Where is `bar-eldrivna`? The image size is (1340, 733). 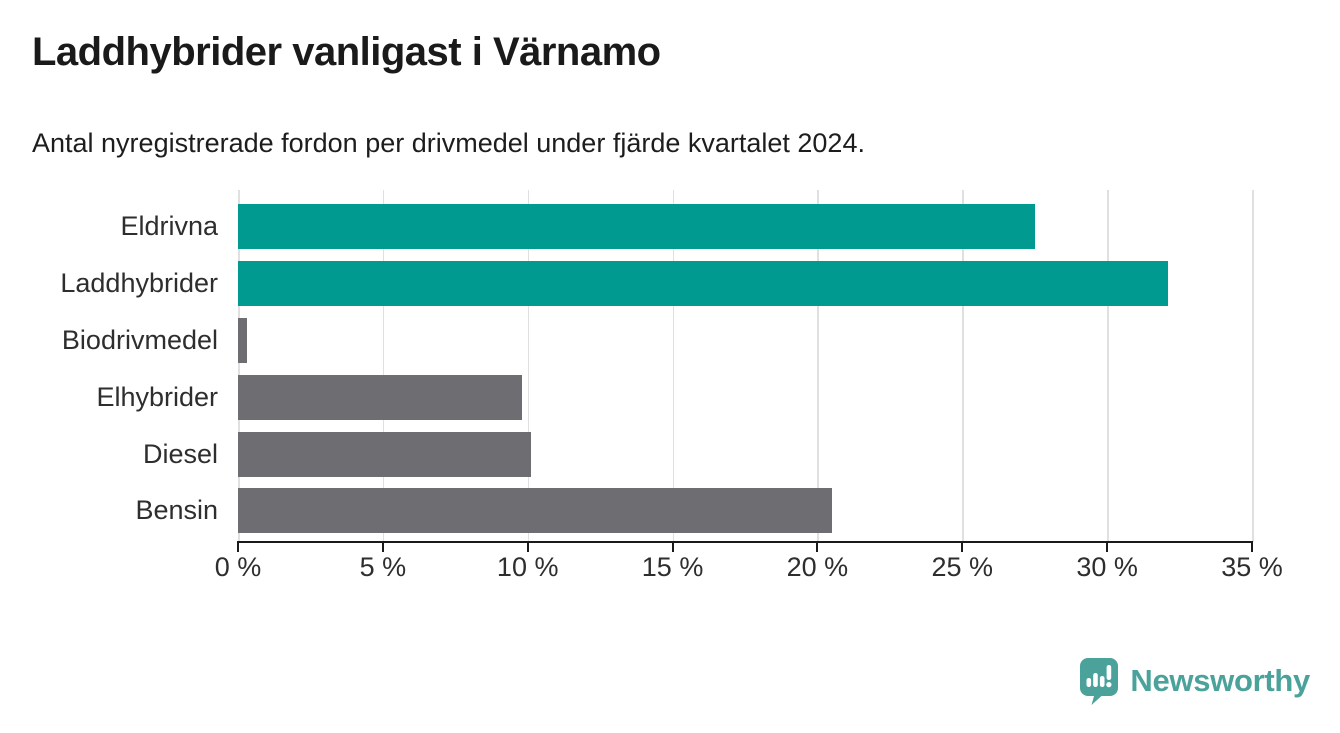
bar-eldrivna is located at coordinates (636, 227).